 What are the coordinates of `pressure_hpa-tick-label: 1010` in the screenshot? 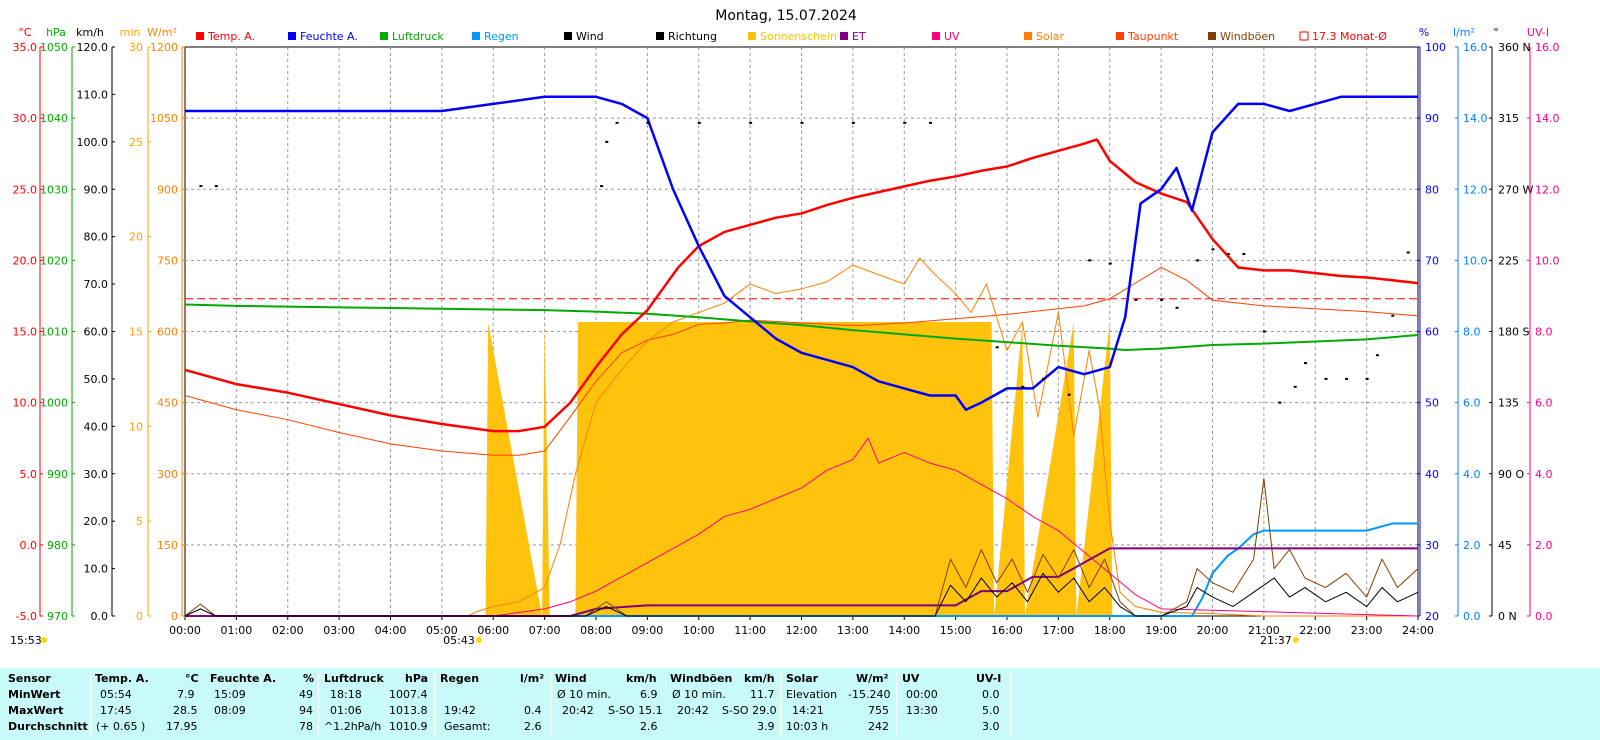 It's located at (54, 332).